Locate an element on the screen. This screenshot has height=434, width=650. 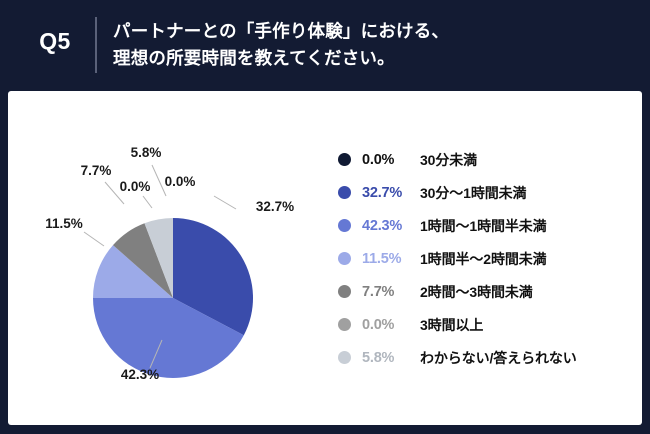
legend-row: 0.0% 3時間以上 is located at coordinates (488, 324).